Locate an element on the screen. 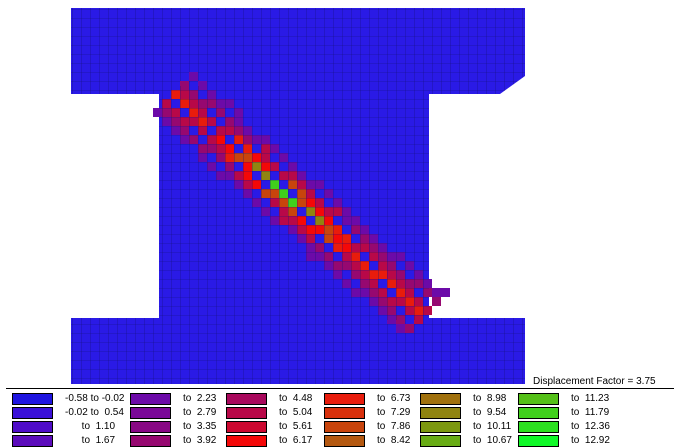 The height and width of the screenshot is (448, 678). legend-label: to 2.79 is located at coordinates (200, 412).